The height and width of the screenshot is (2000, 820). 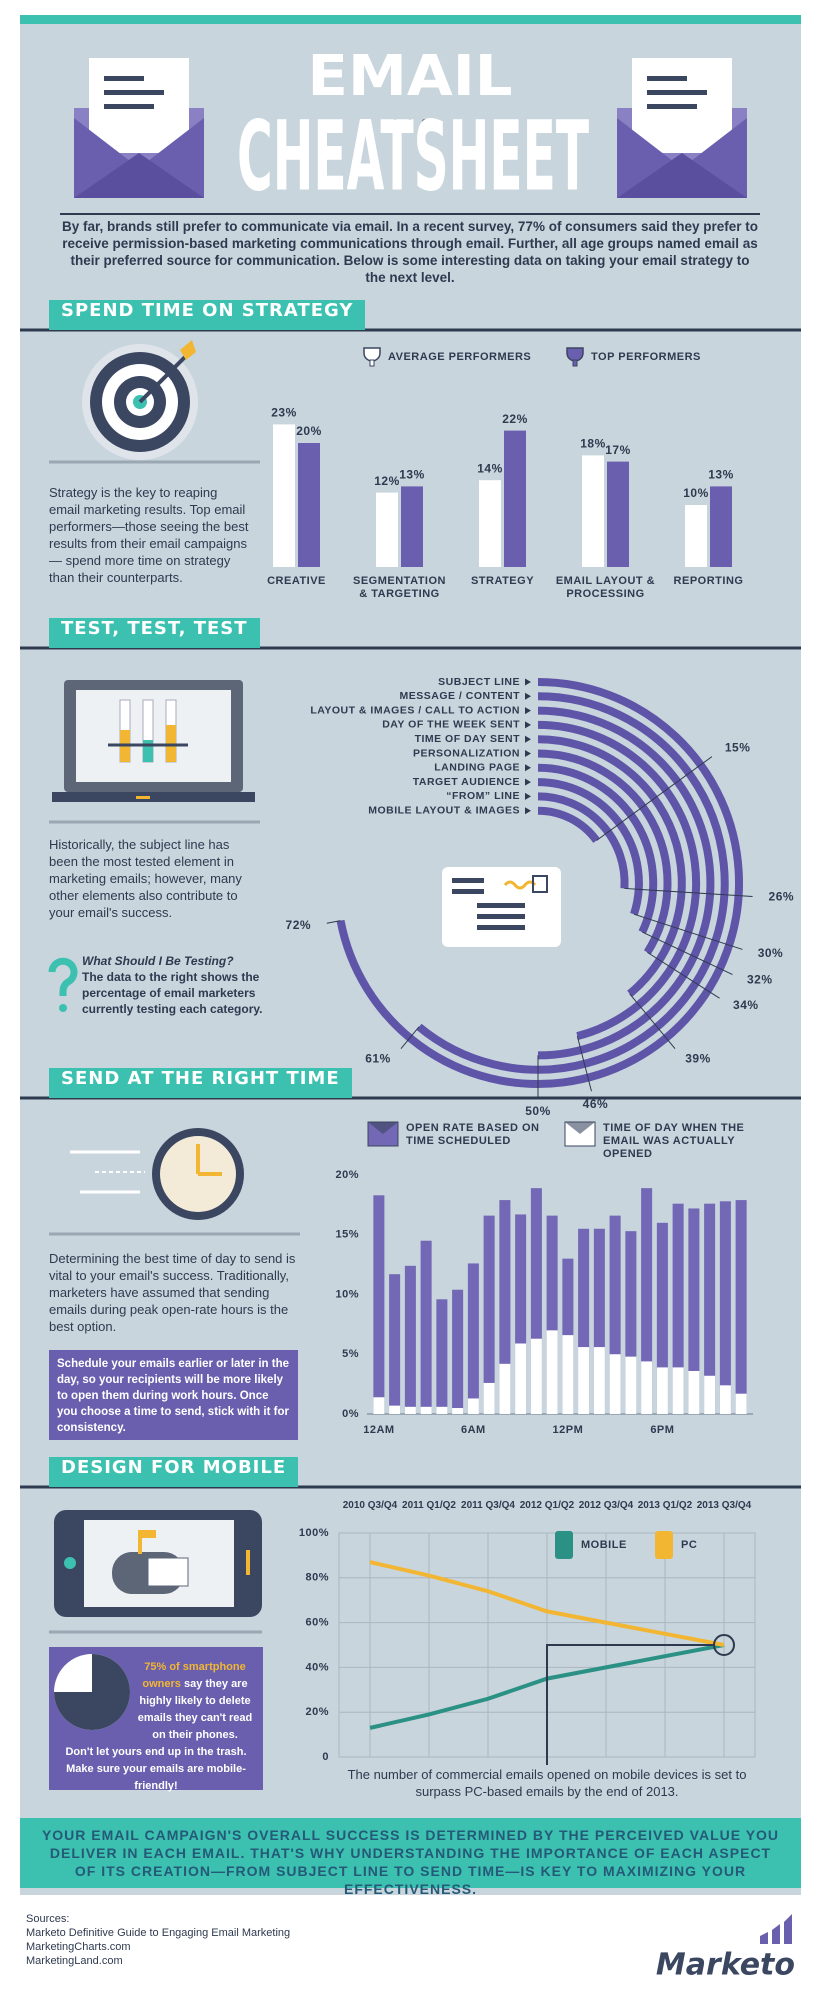 What do you see at coordinates (760, 980) in the screenshot?
I see `value-label: 32%` at bounding box center [760, 980].